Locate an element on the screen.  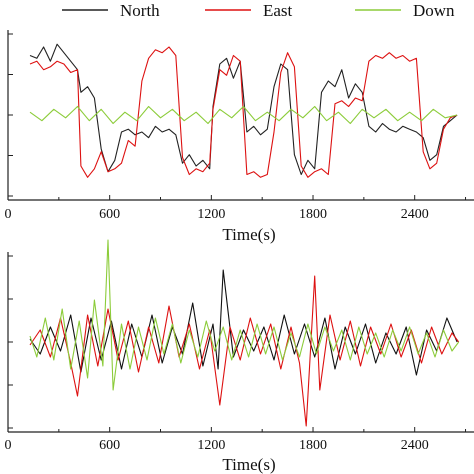
legend-label-north: North is located at coordinates (140, 10).